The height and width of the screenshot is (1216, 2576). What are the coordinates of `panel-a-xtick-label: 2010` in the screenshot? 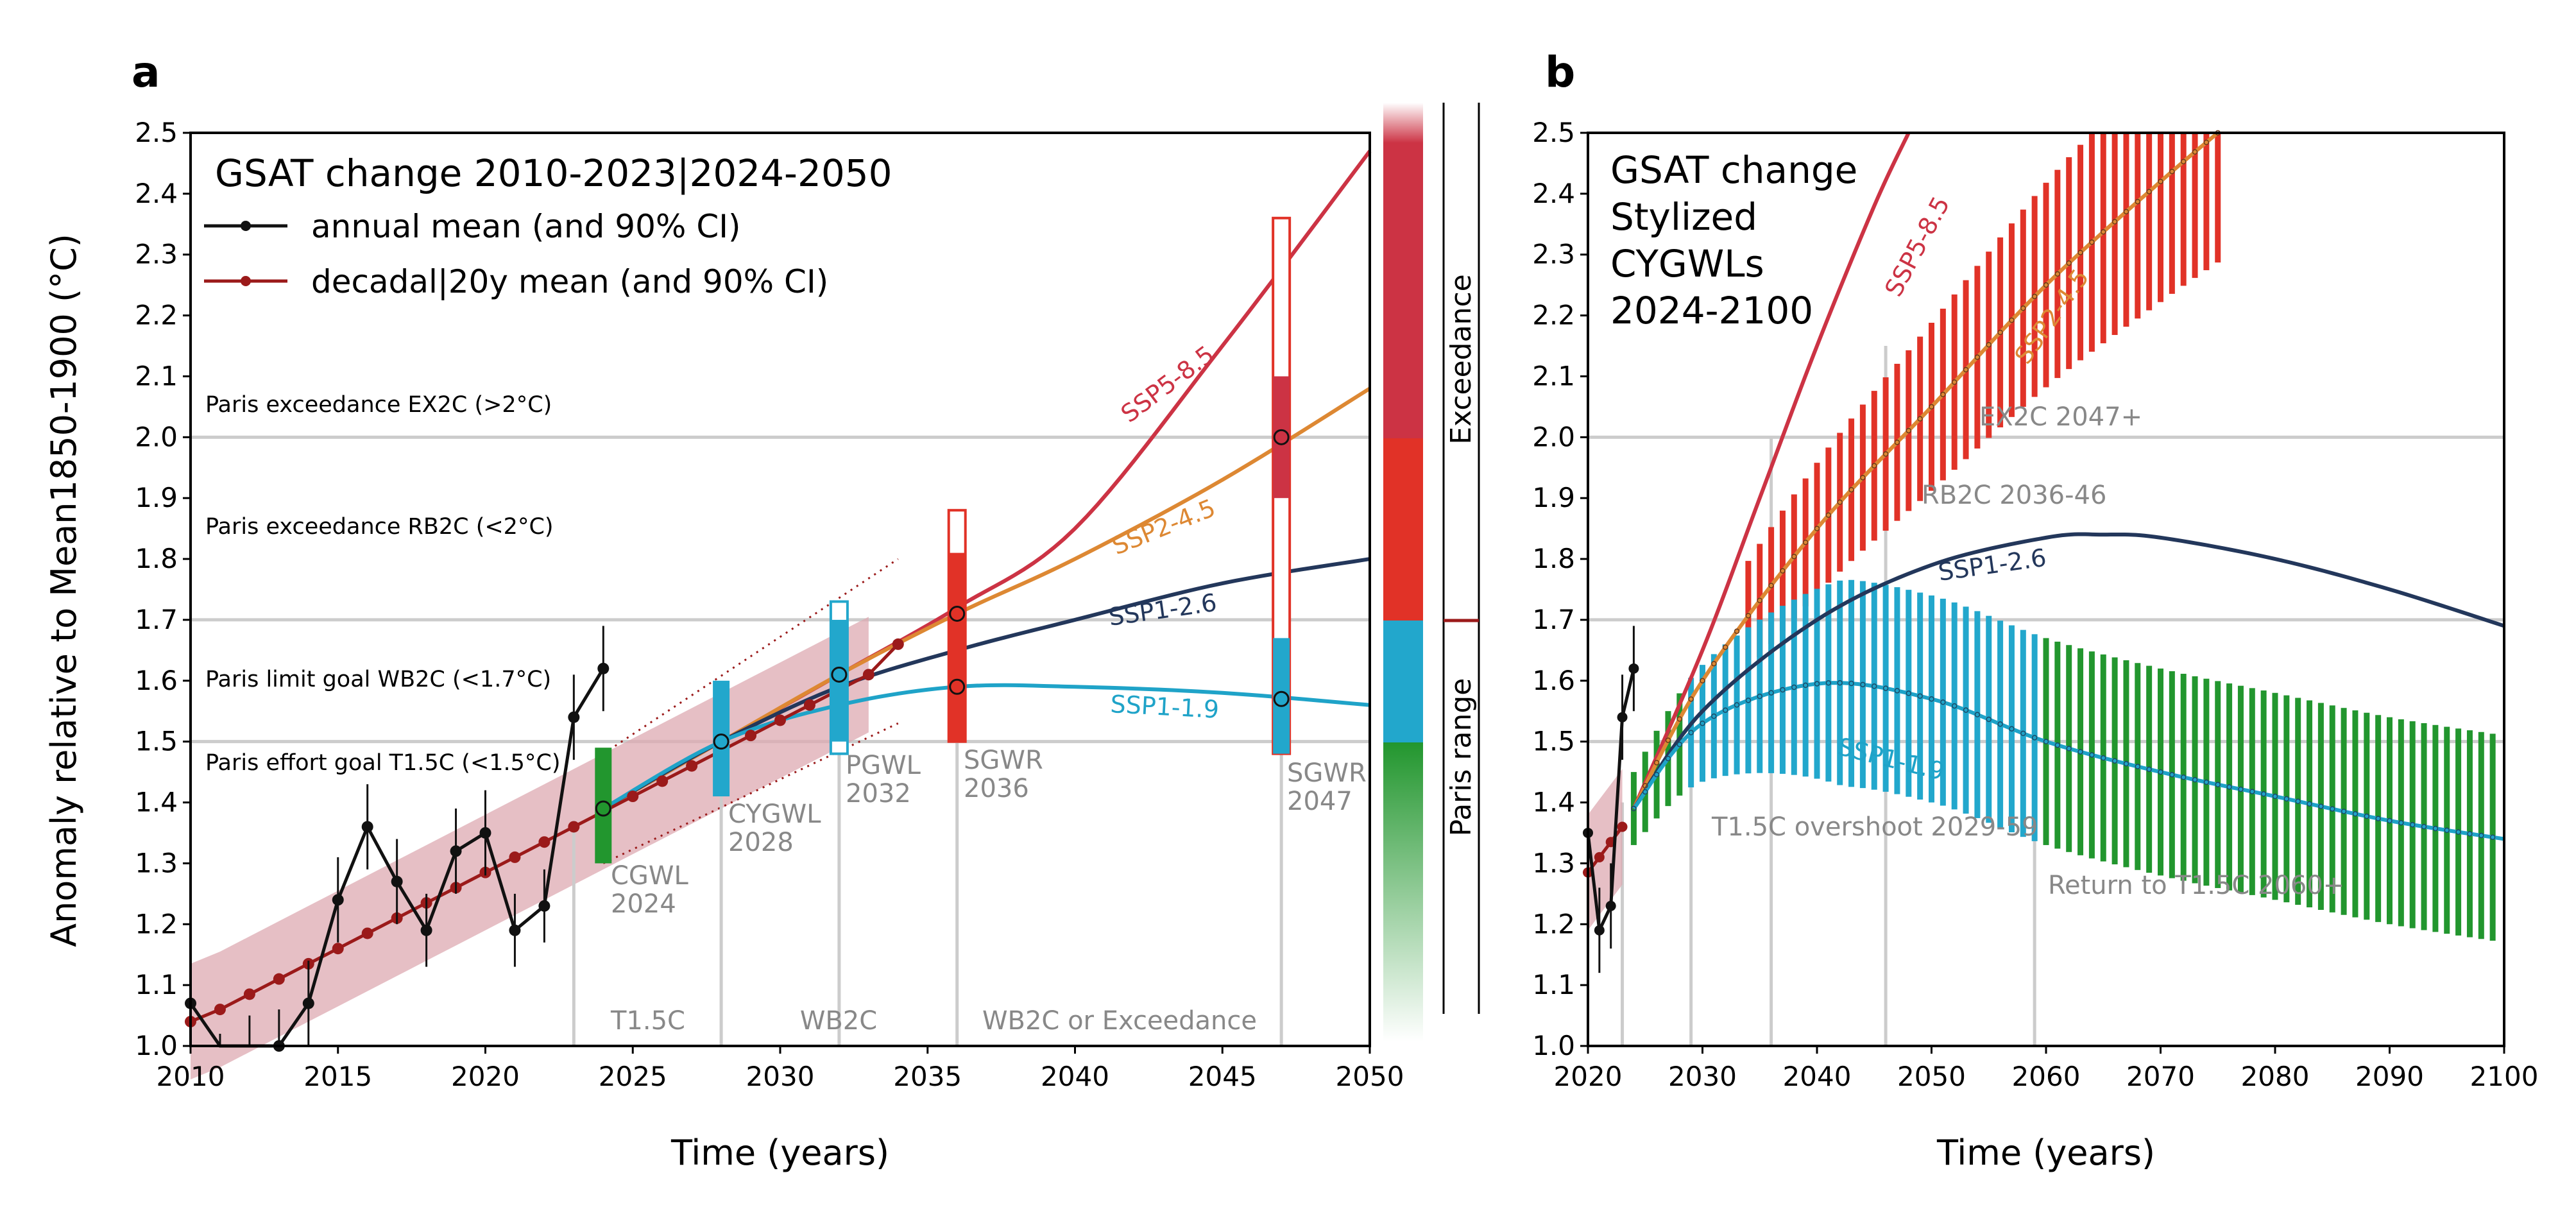 It's located at (191, 1077).